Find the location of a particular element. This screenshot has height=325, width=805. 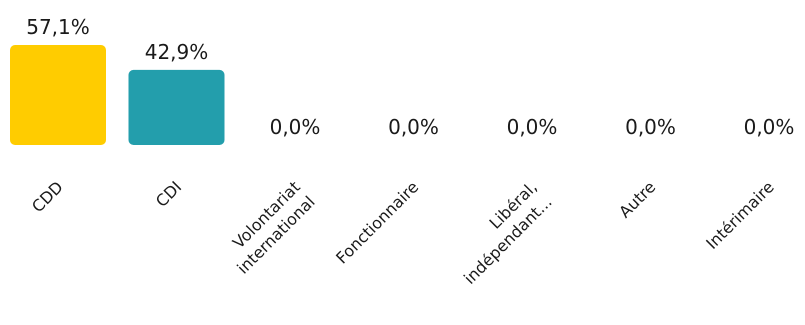

category-label-line: CDI is located at coordinates (168, 193).